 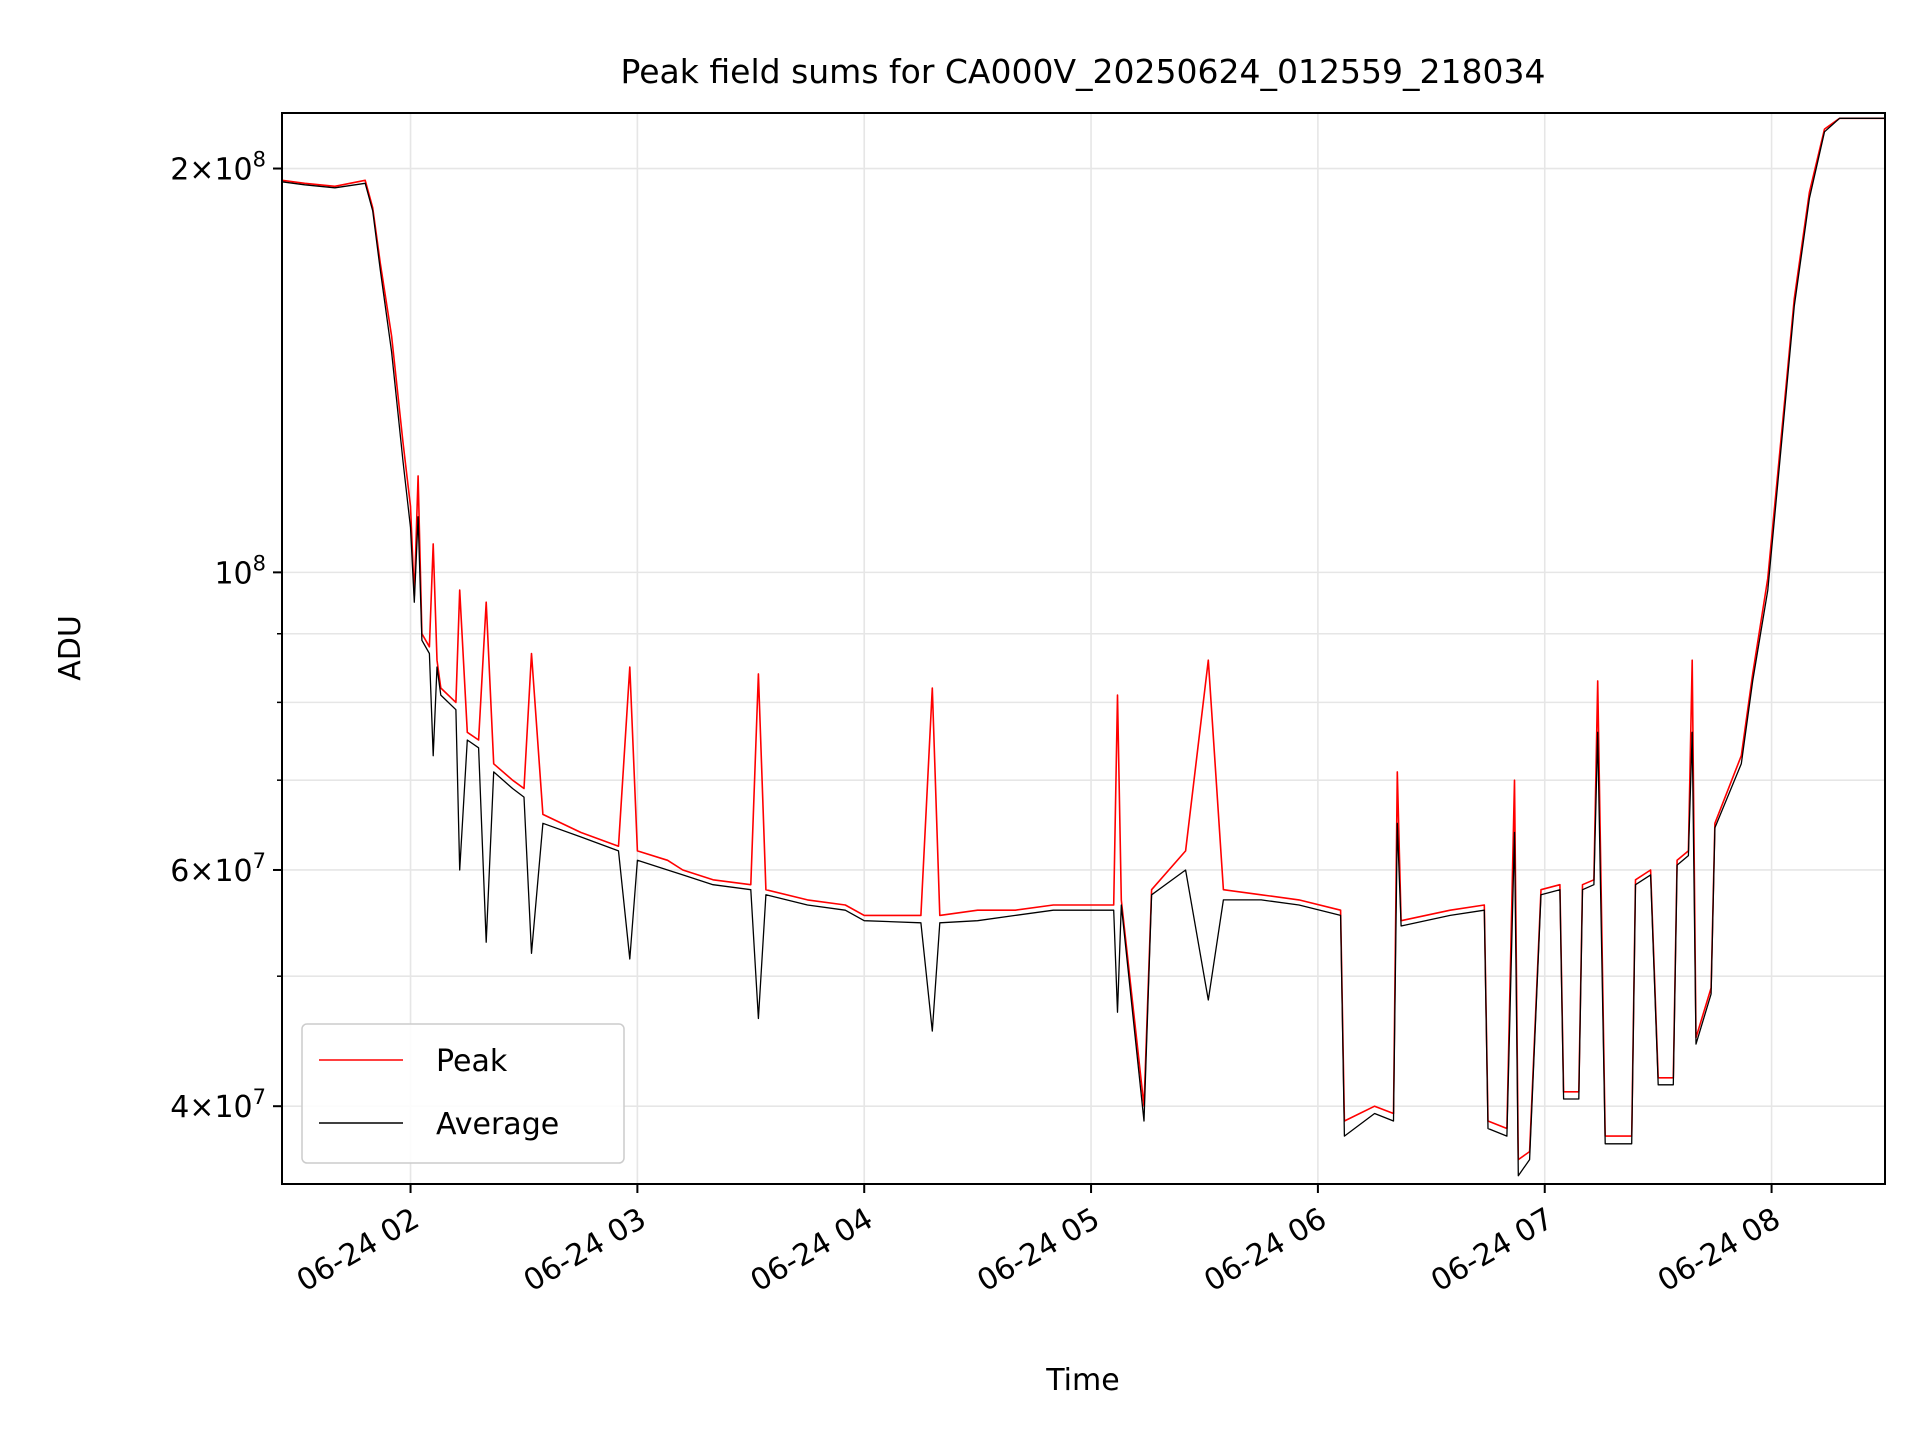 I want to click on x-axis-label: Time, so click(x=1082, y=1380).